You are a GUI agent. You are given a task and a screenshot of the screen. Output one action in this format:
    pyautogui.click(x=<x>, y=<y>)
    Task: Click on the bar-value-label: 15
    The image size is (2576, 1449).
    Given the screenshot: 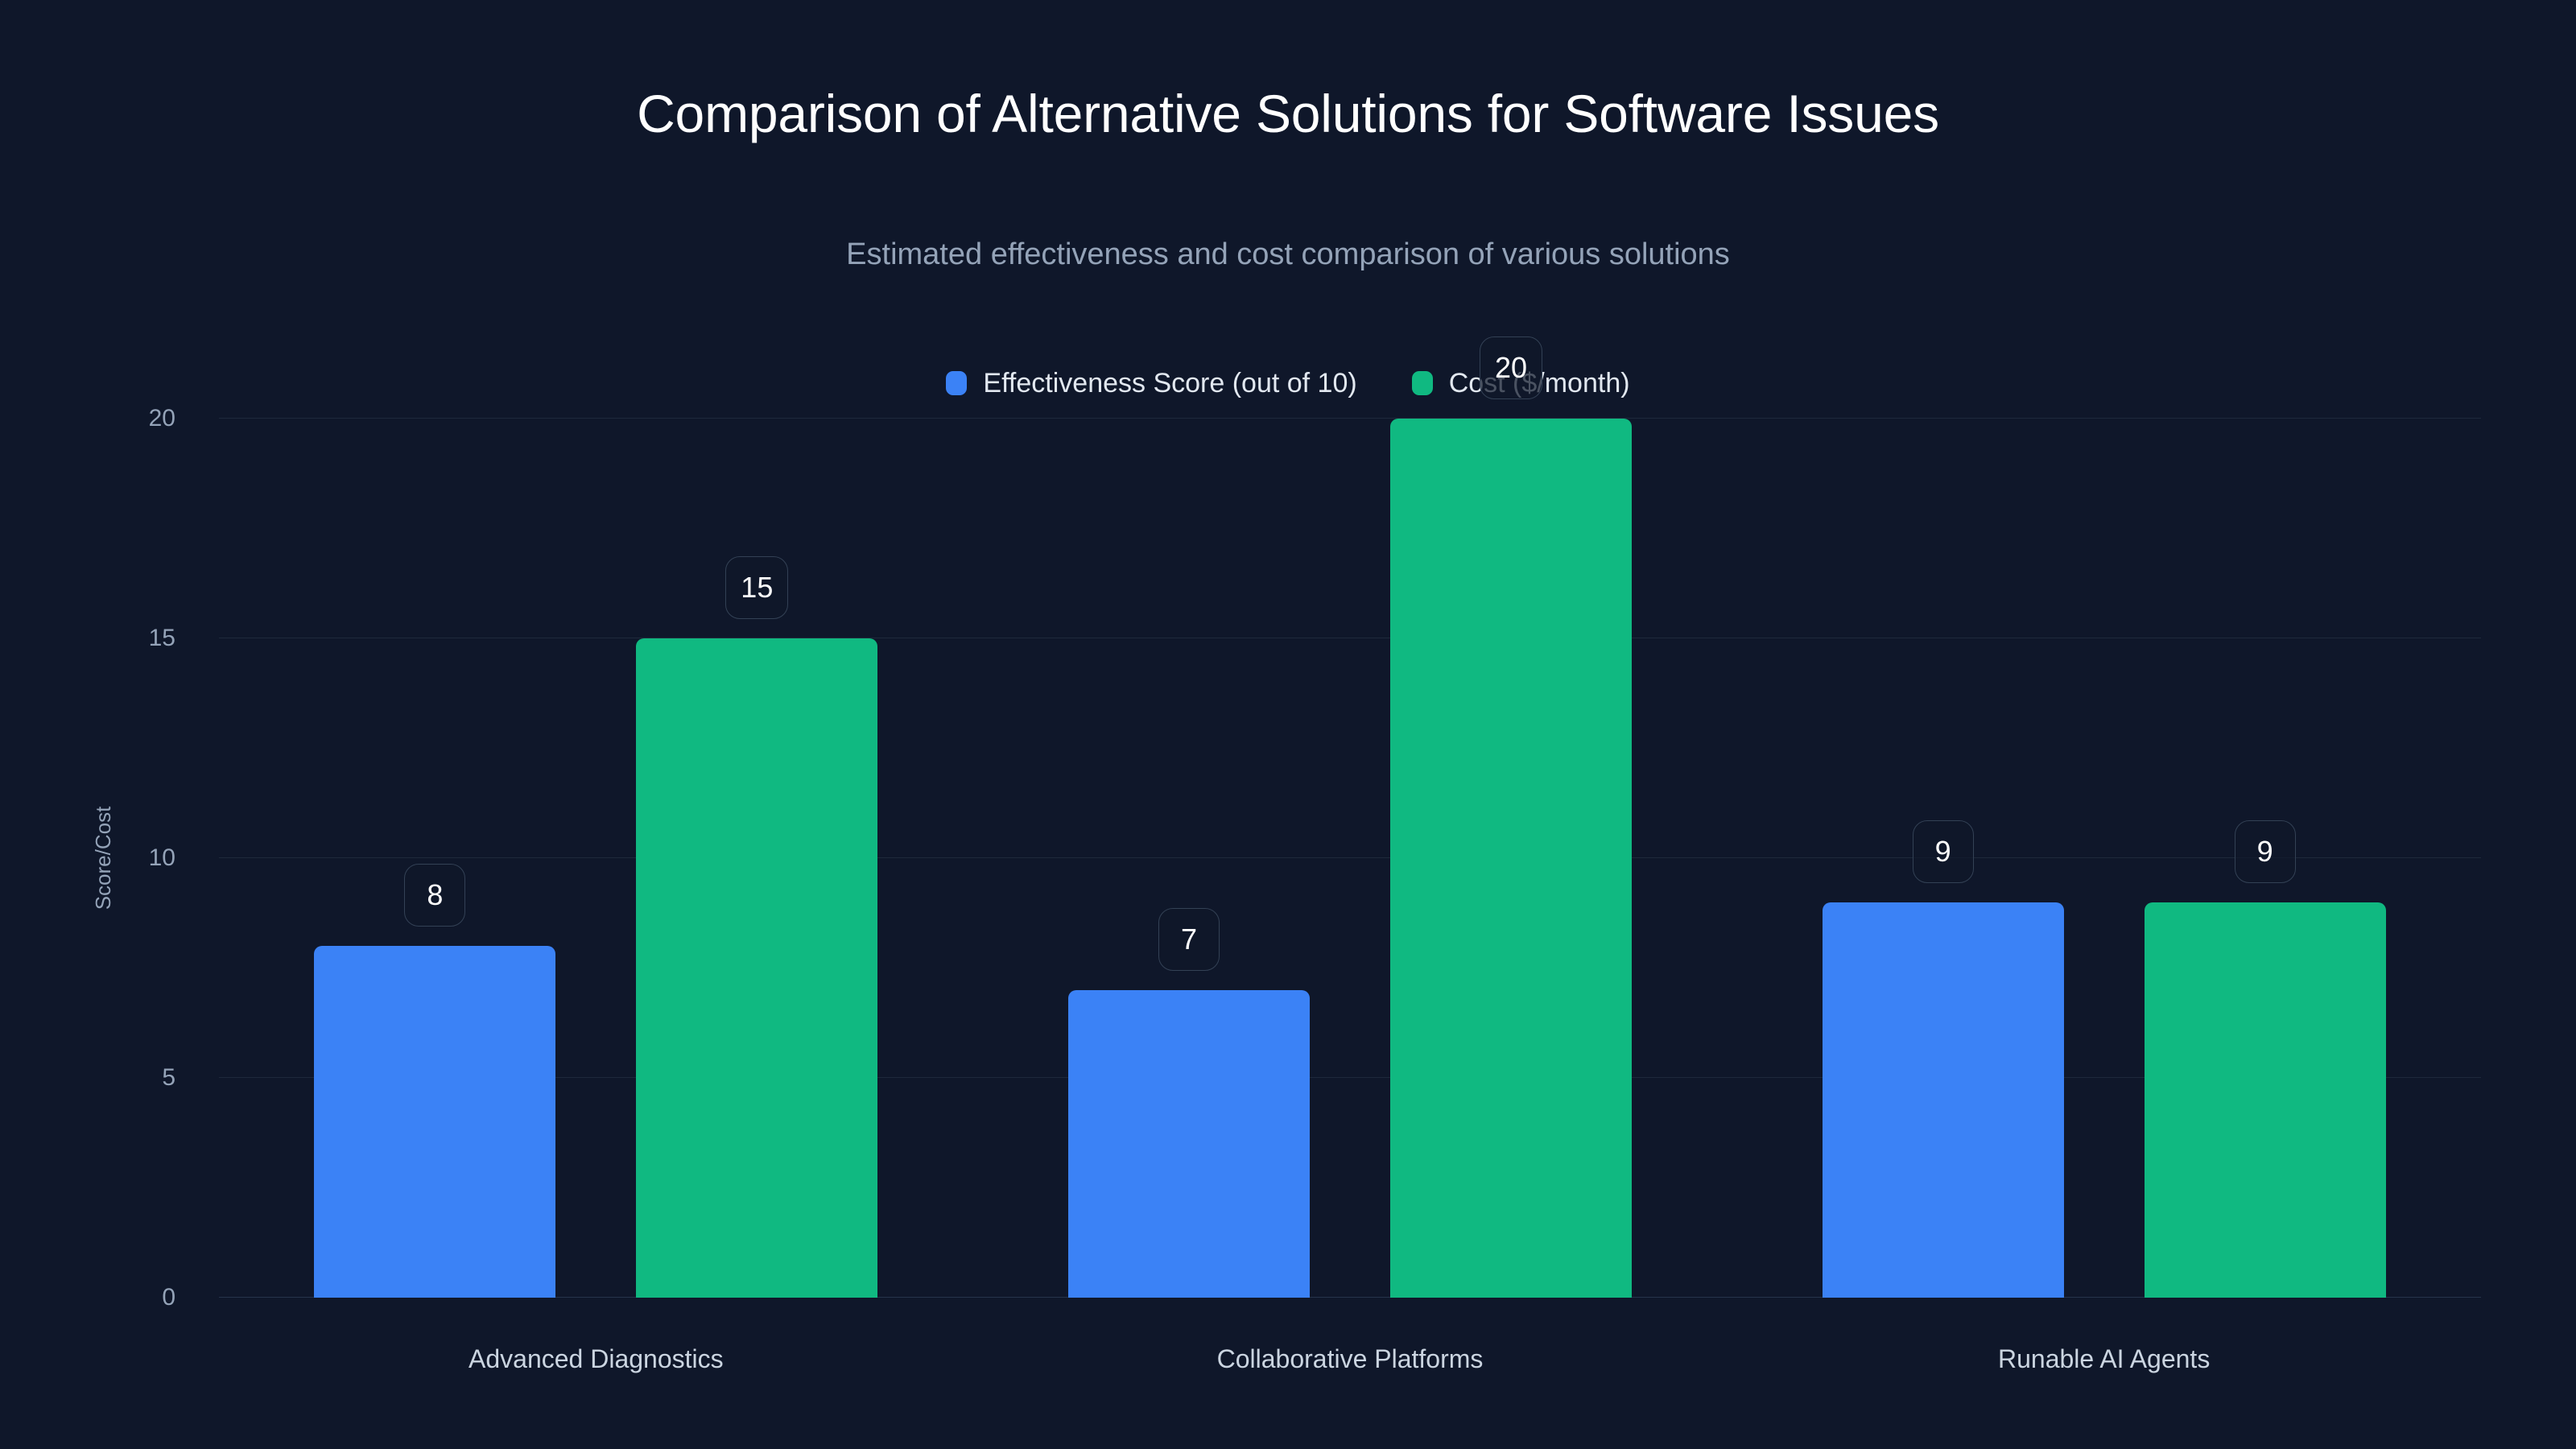 What is the action you would take?
    pyautogui.click(x=757, y=587)
    